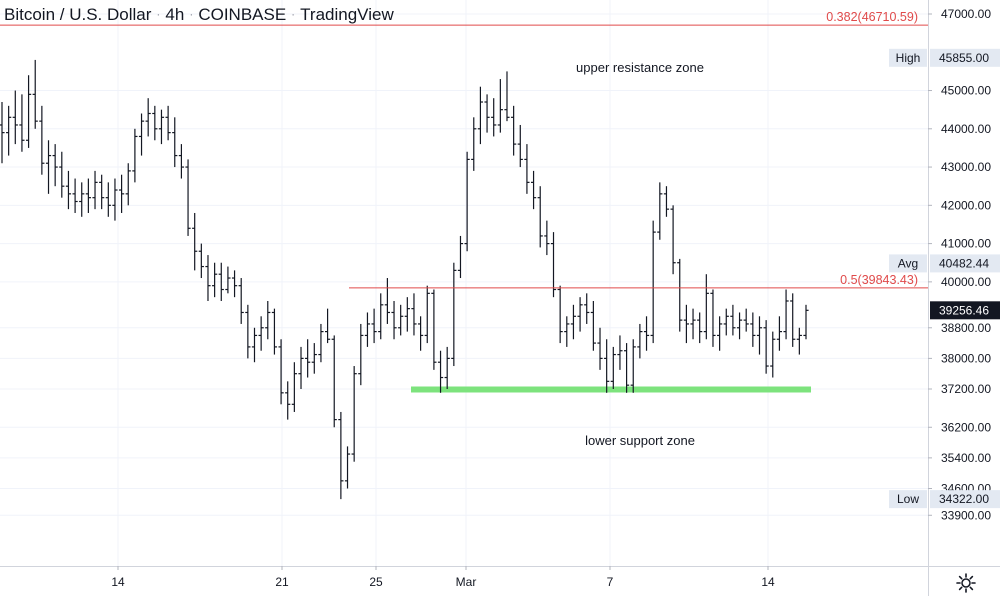 This screenshot has width=1000, height=599. Describe the element at coordinates (78, 14) in the screenshot. I see `symbol-name: Bitcoin / U.S. Dollar` at that location.